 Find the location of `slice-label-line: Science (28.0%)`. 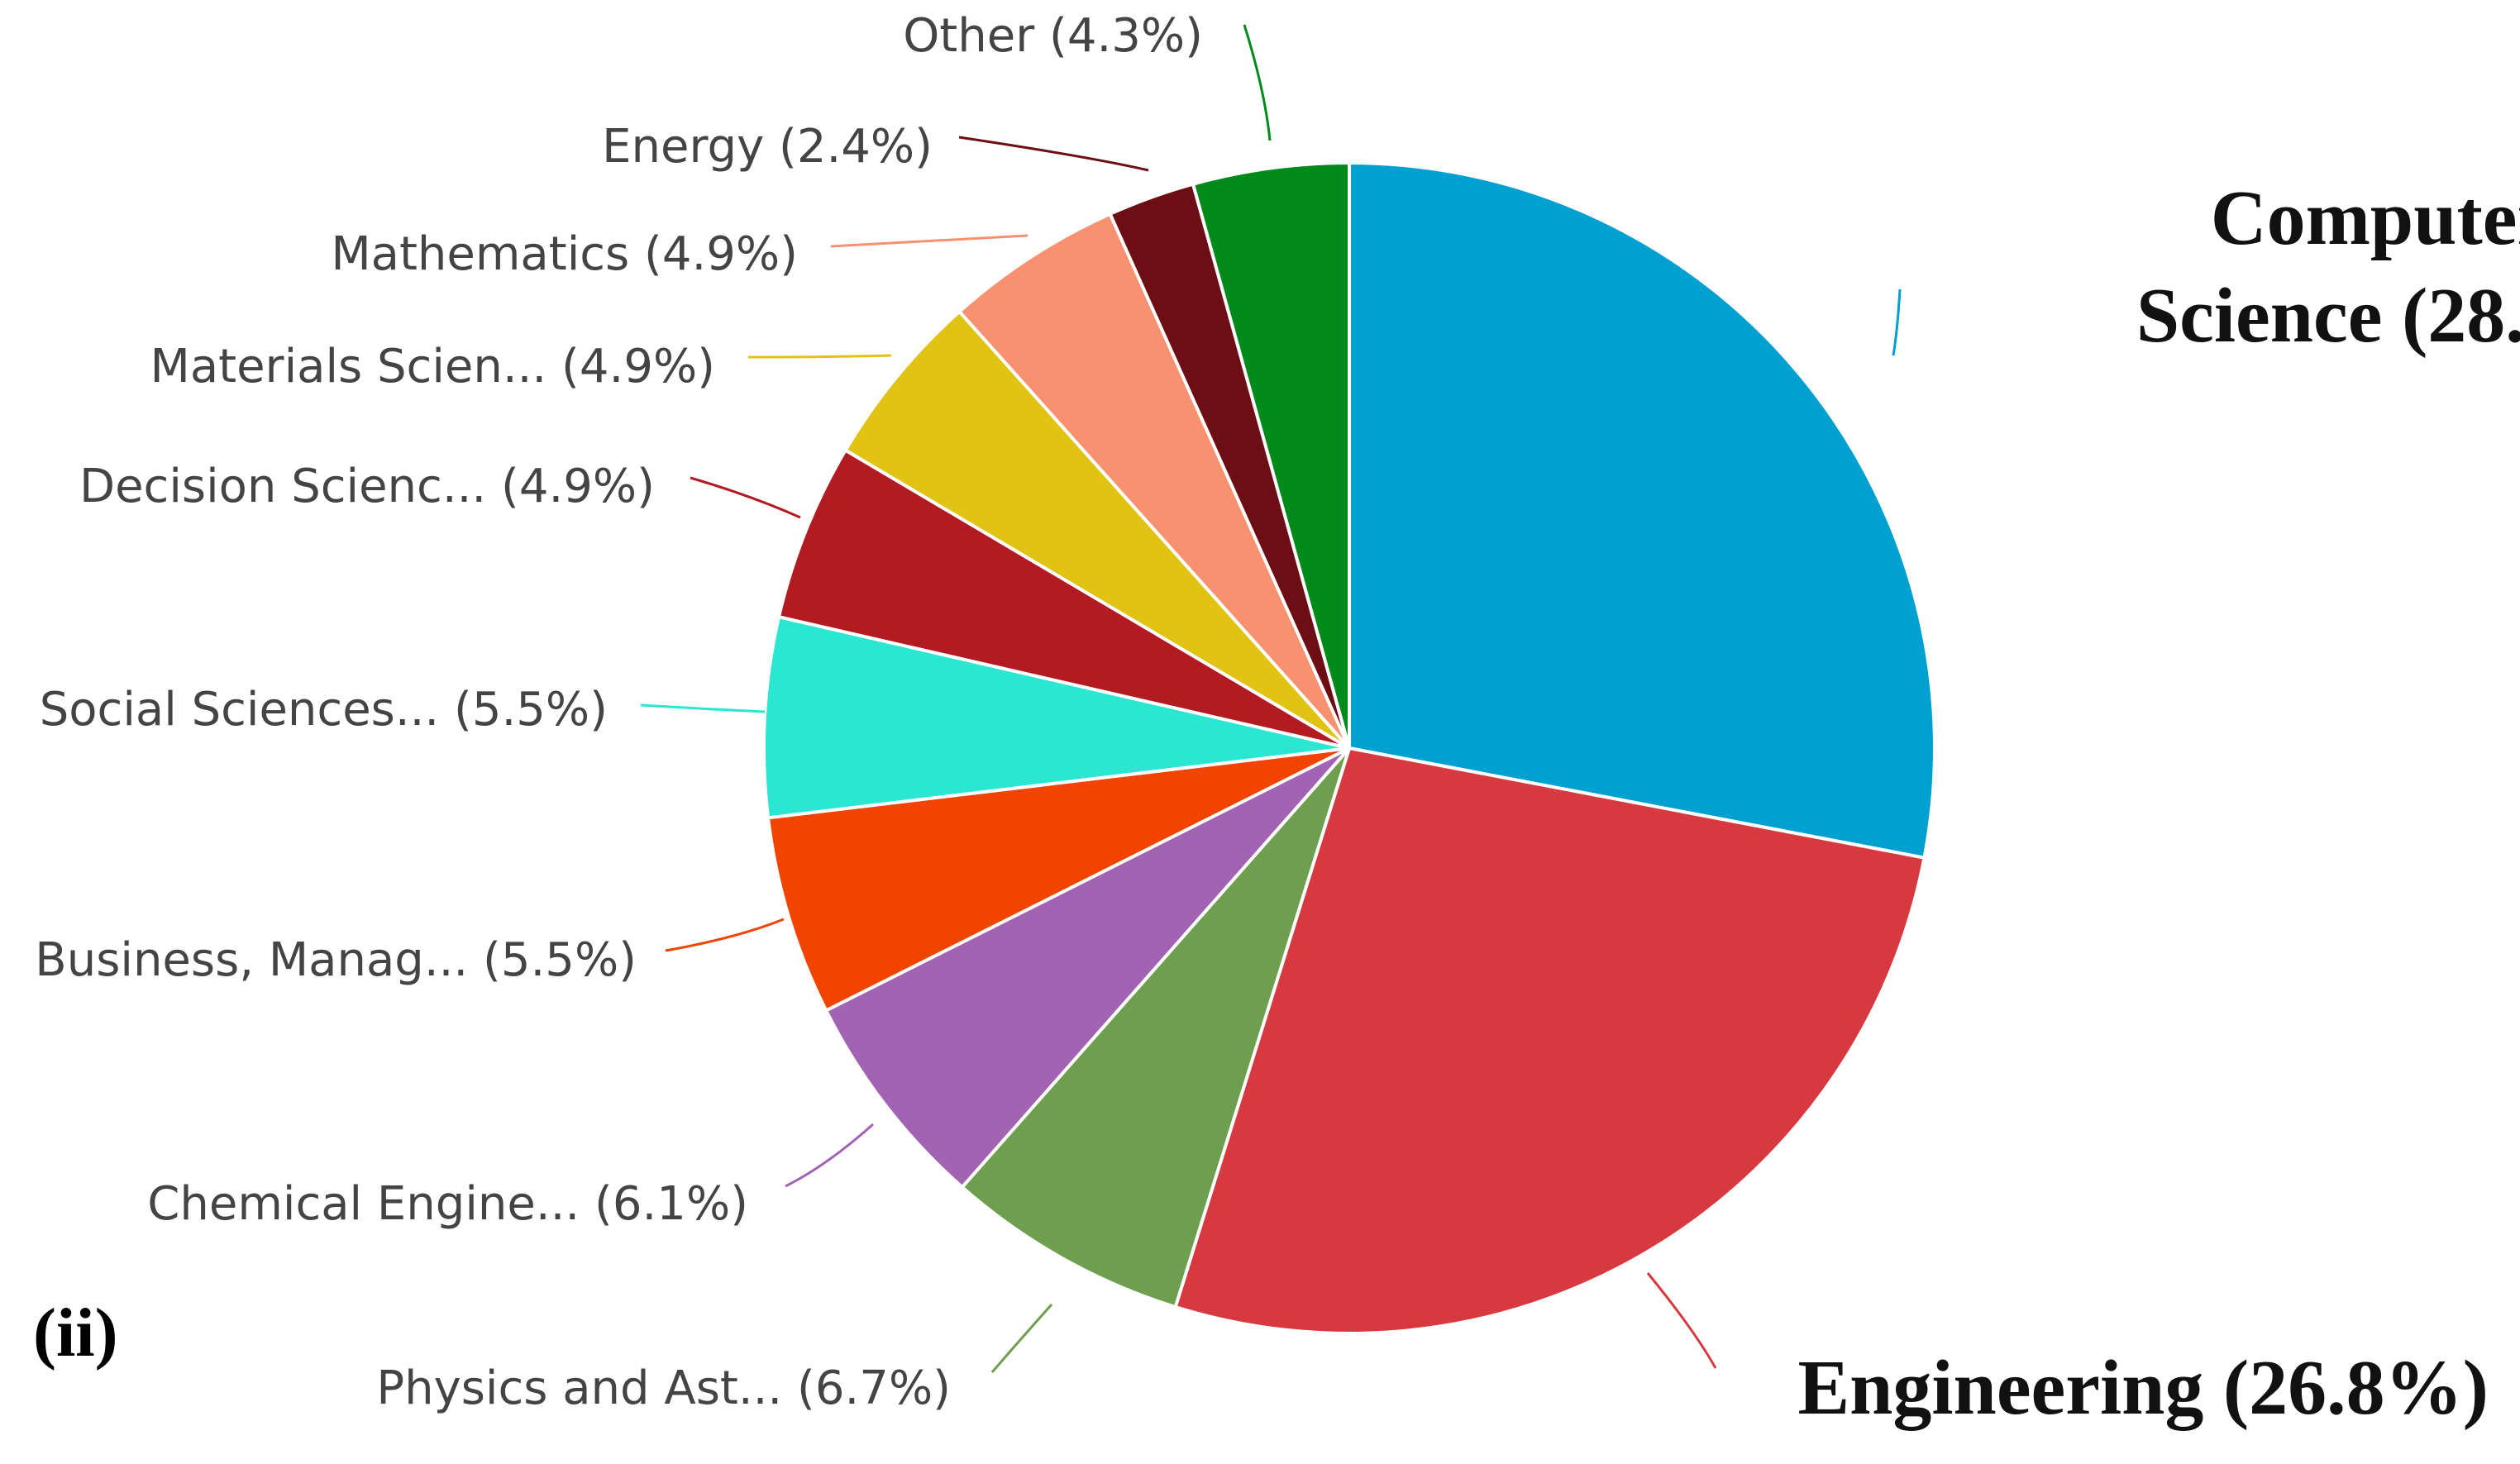

slice-label-line: Science (28.0%) is located at coordinates (2328, 316).